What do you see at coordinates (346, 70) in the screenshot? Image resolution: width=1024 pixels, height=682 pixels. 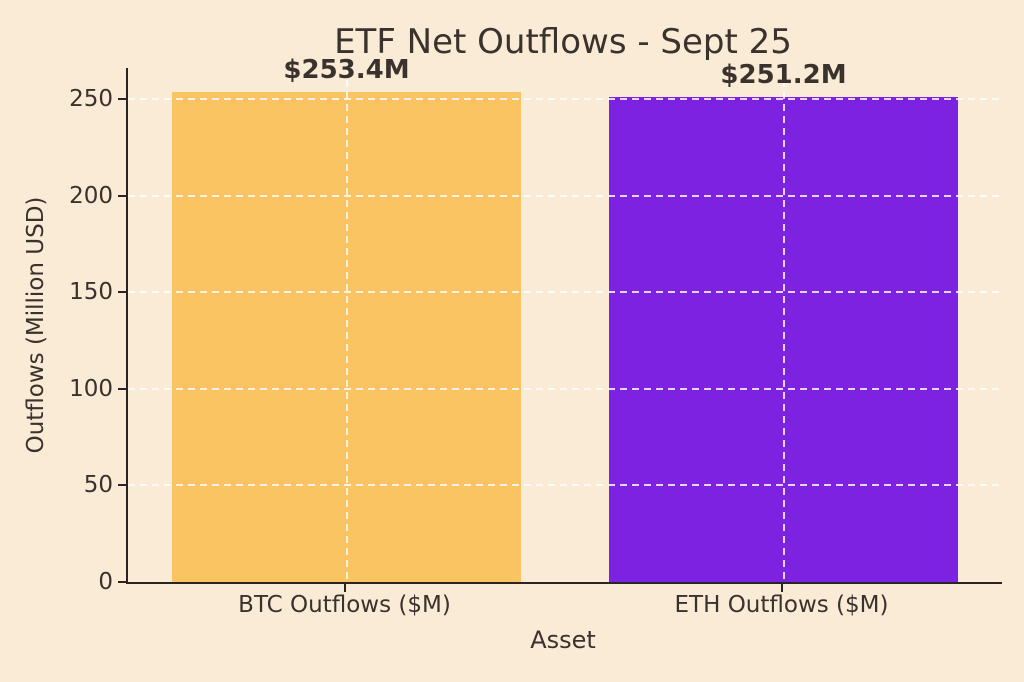 I see `bar-value-label: $253.4M` at bounding box center [346, 70].